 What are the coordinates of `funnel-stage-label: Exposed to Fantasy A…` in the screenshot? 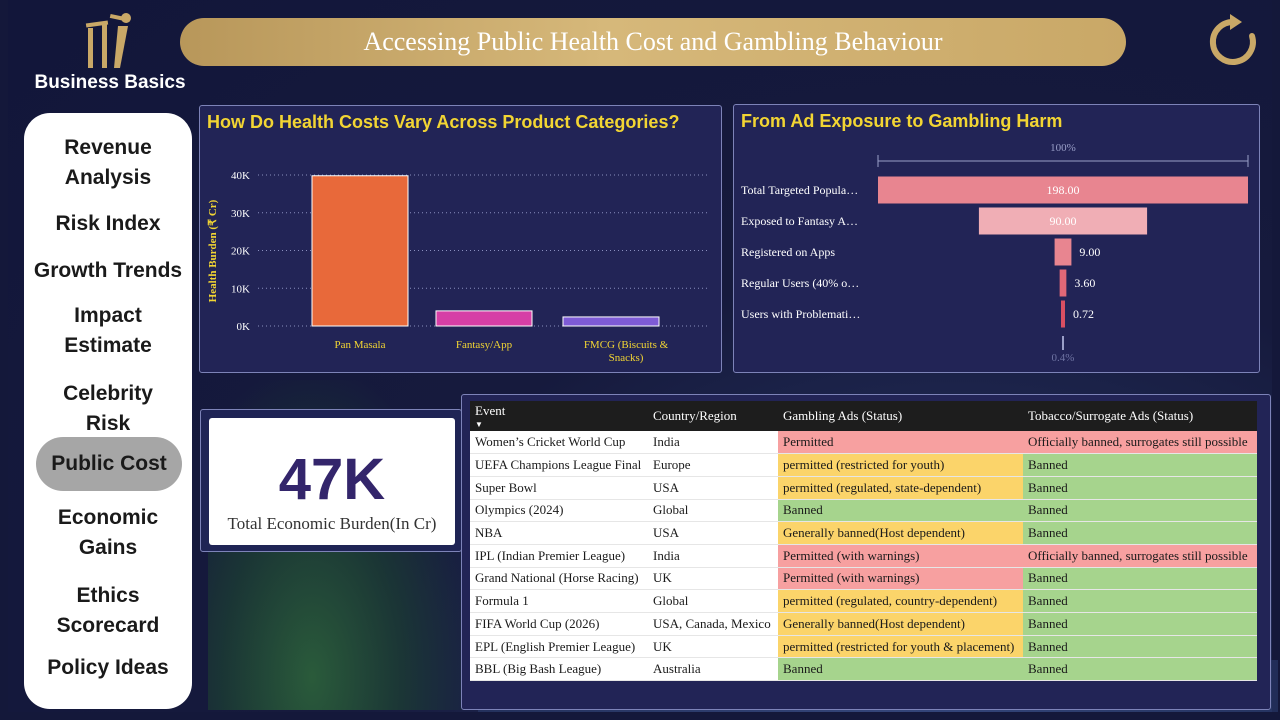 It's located at (799, 221).